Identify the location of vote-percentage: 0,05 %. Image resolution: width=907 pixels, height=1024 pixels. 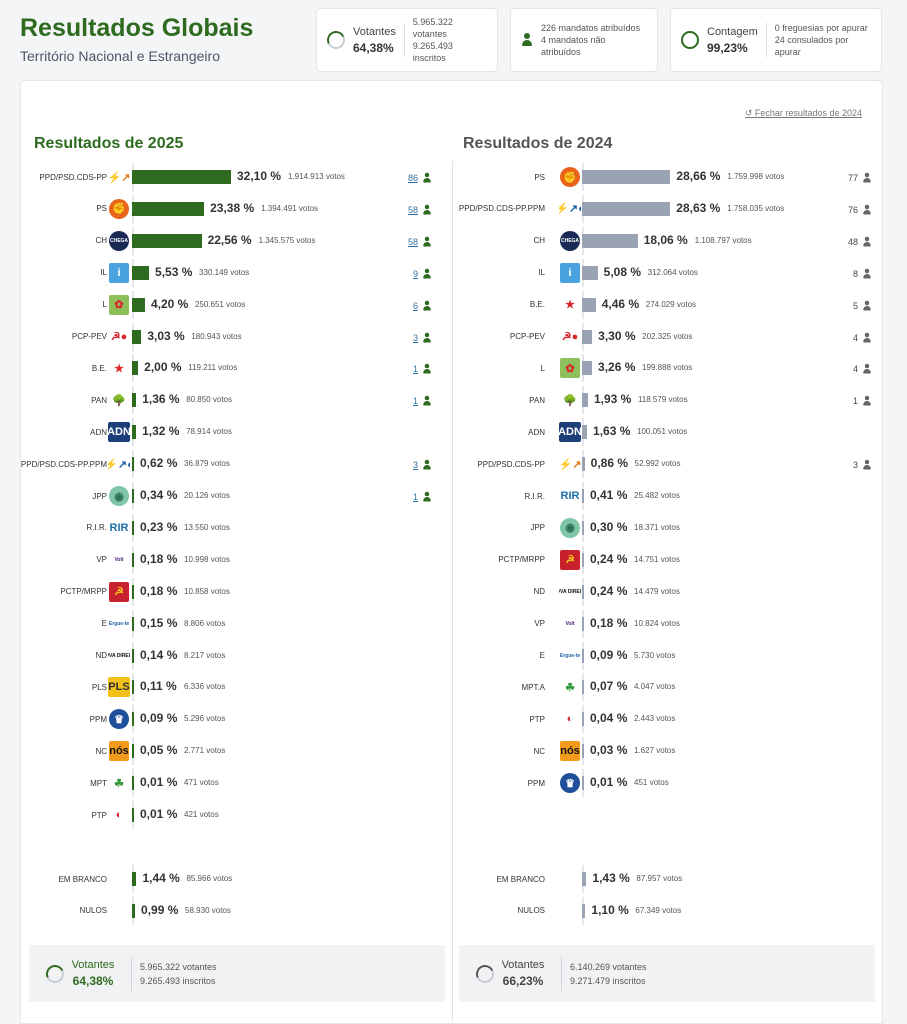
(159, 750).